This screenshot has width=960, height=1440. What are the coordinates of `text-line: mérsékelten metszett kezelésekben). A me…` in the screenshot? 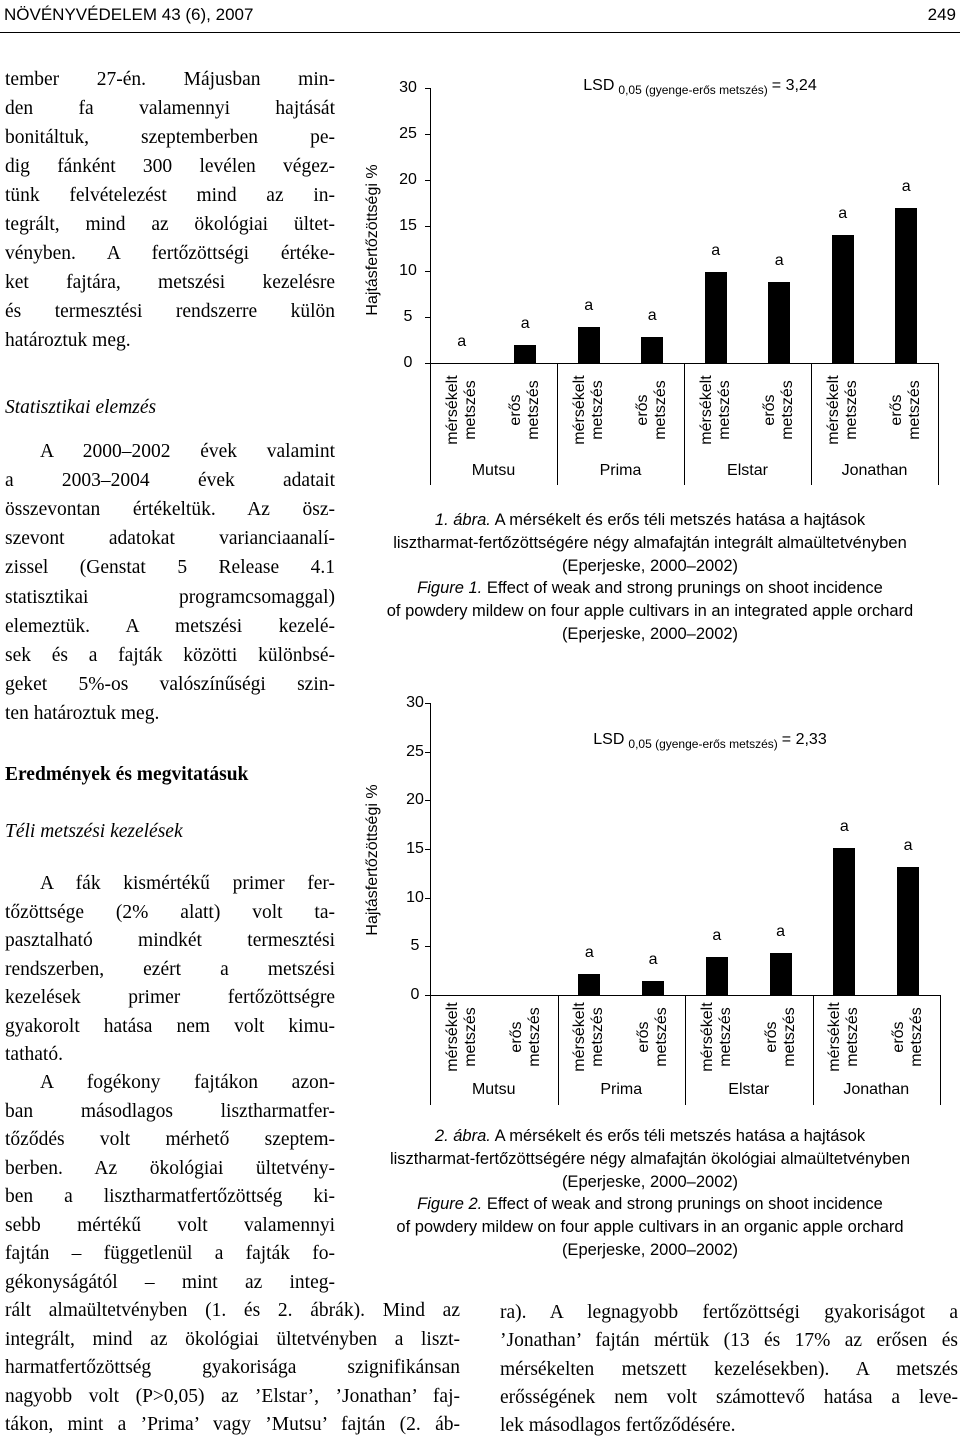 It's located at (729, 1369).